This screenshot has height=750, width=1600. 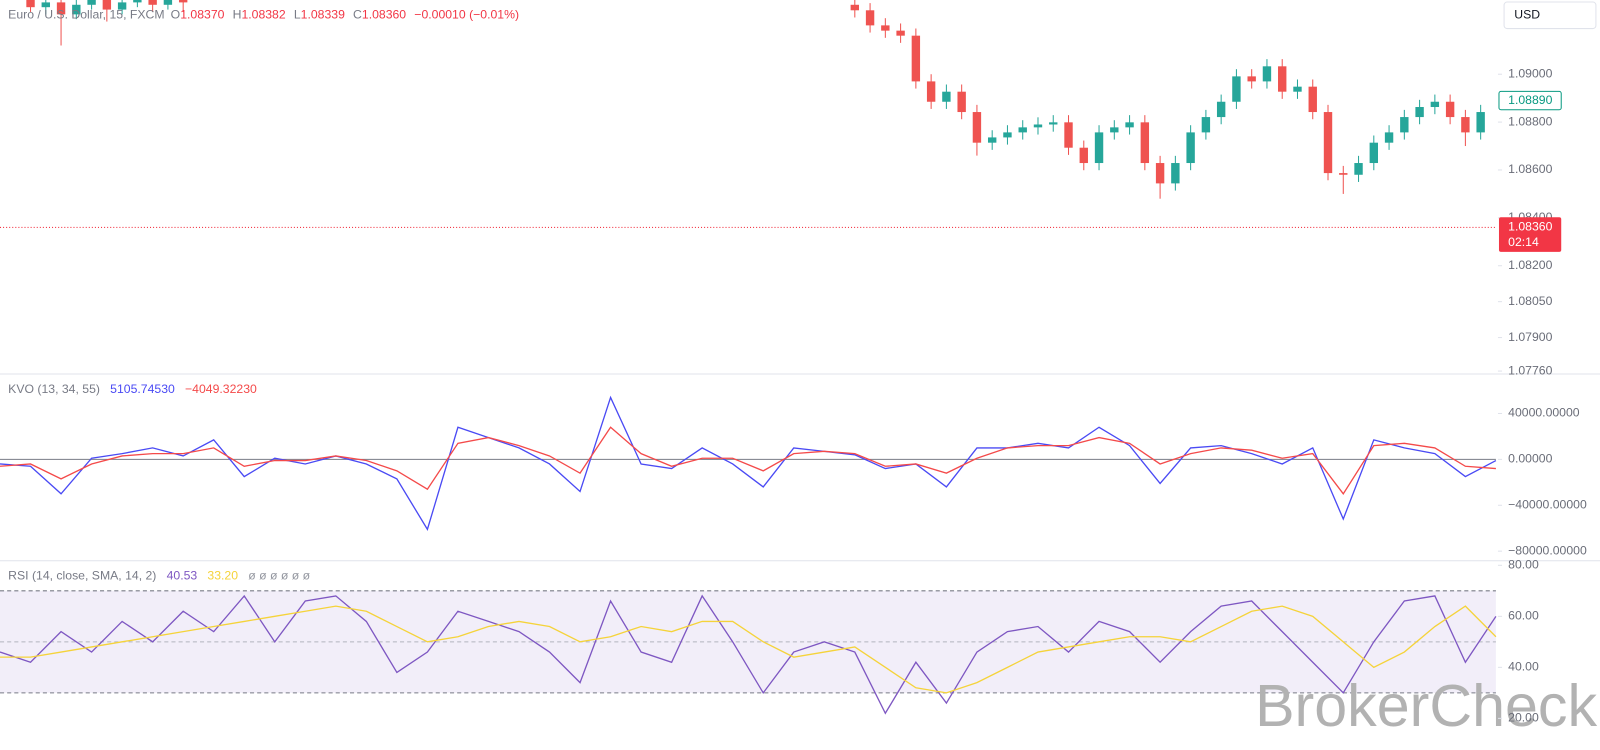 What do you see at coordinates (1523, 667) in the screenshot?
I see `y-tick-label: 40.00` at bounding box center [1523, 667].